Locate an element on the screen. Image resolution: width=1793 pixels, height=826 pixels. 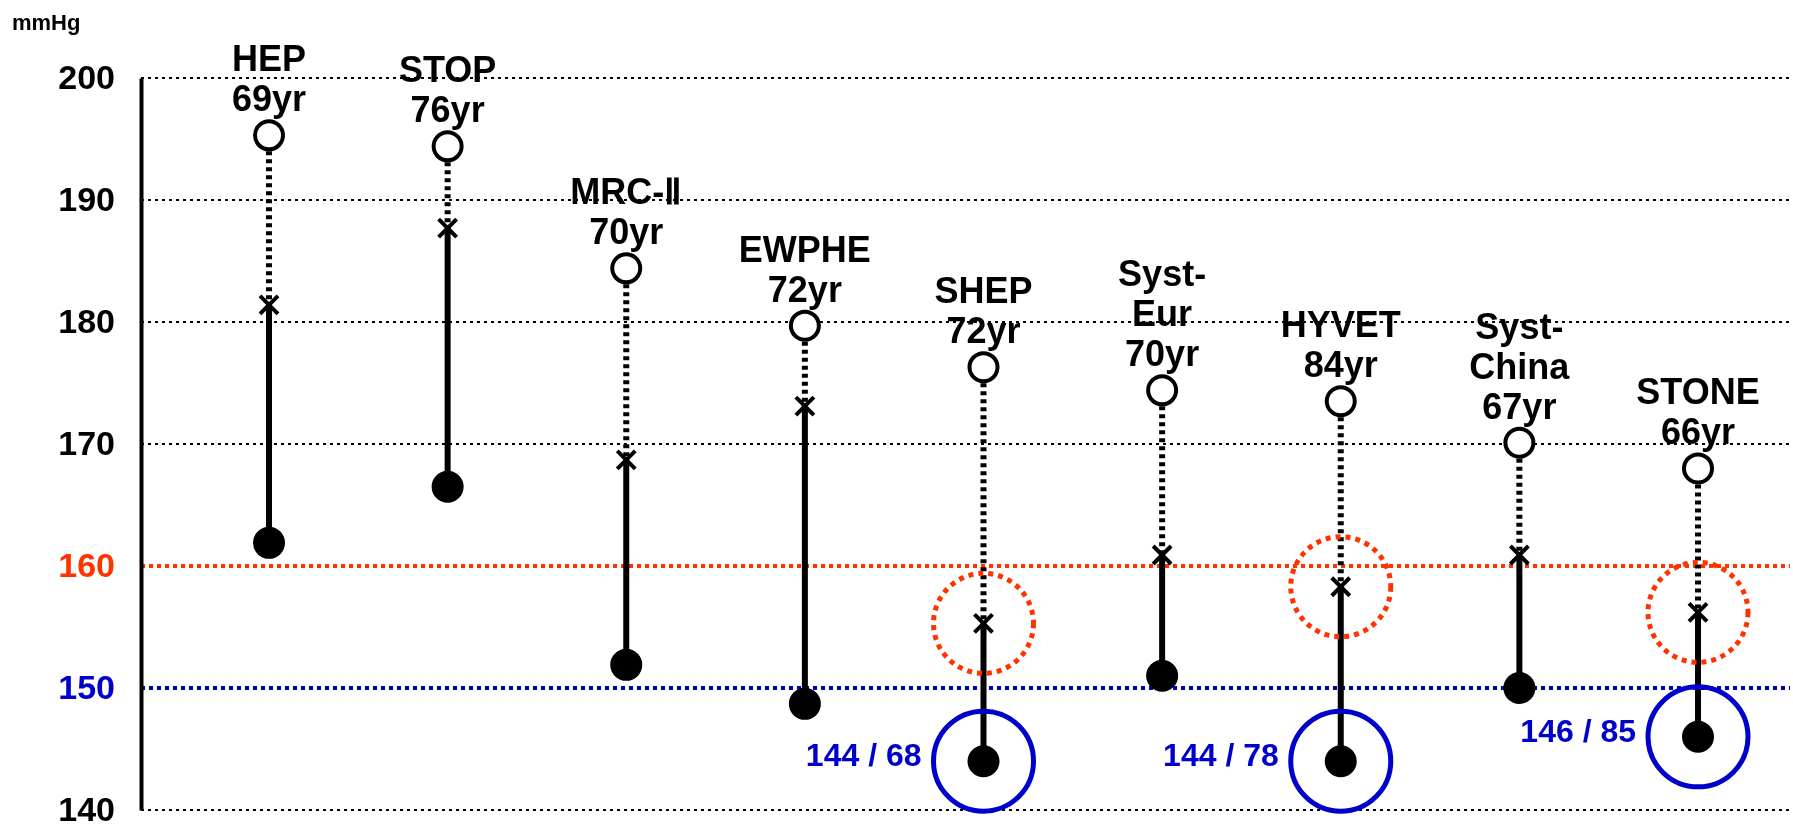
x-tick-label: MRC-Ⅱ 70yr is located at coordinates (626, 212).